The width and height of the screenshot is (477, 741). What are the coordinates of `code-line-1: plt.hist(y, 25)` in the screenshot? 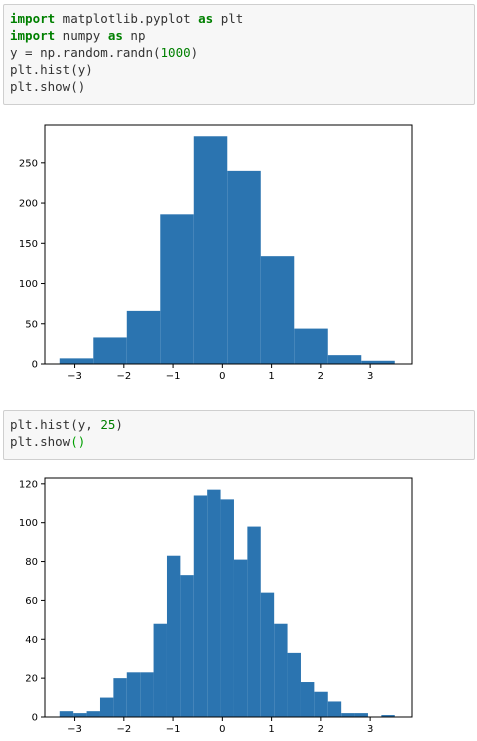 It's located at (66, 424).